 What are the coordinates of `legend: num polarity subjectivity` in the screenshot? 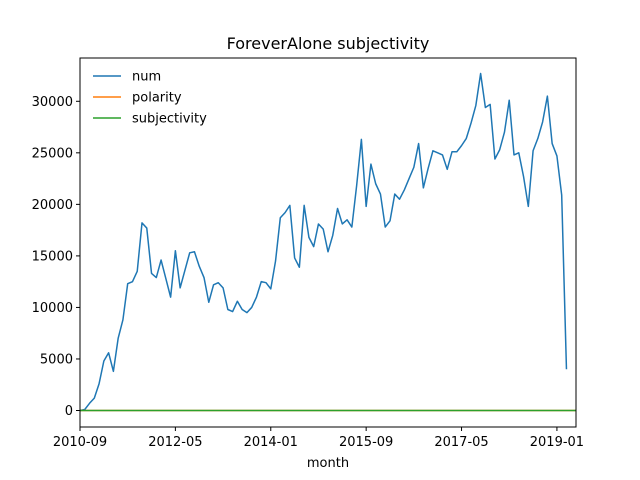 It's located at (151, 97).